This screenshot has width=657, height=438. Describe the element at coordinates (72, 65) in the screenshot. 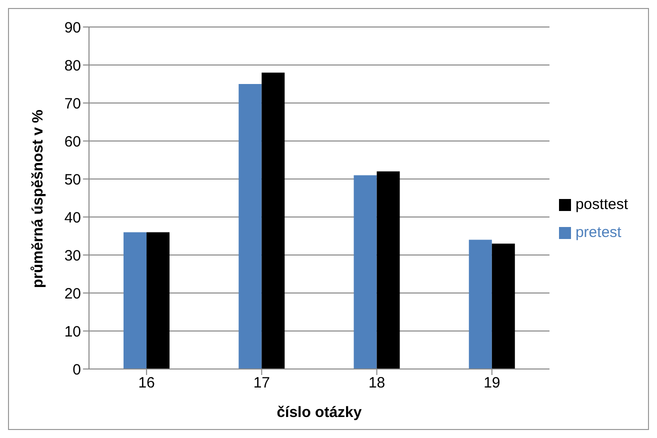

I see `y-tick-label: 80` at that location.